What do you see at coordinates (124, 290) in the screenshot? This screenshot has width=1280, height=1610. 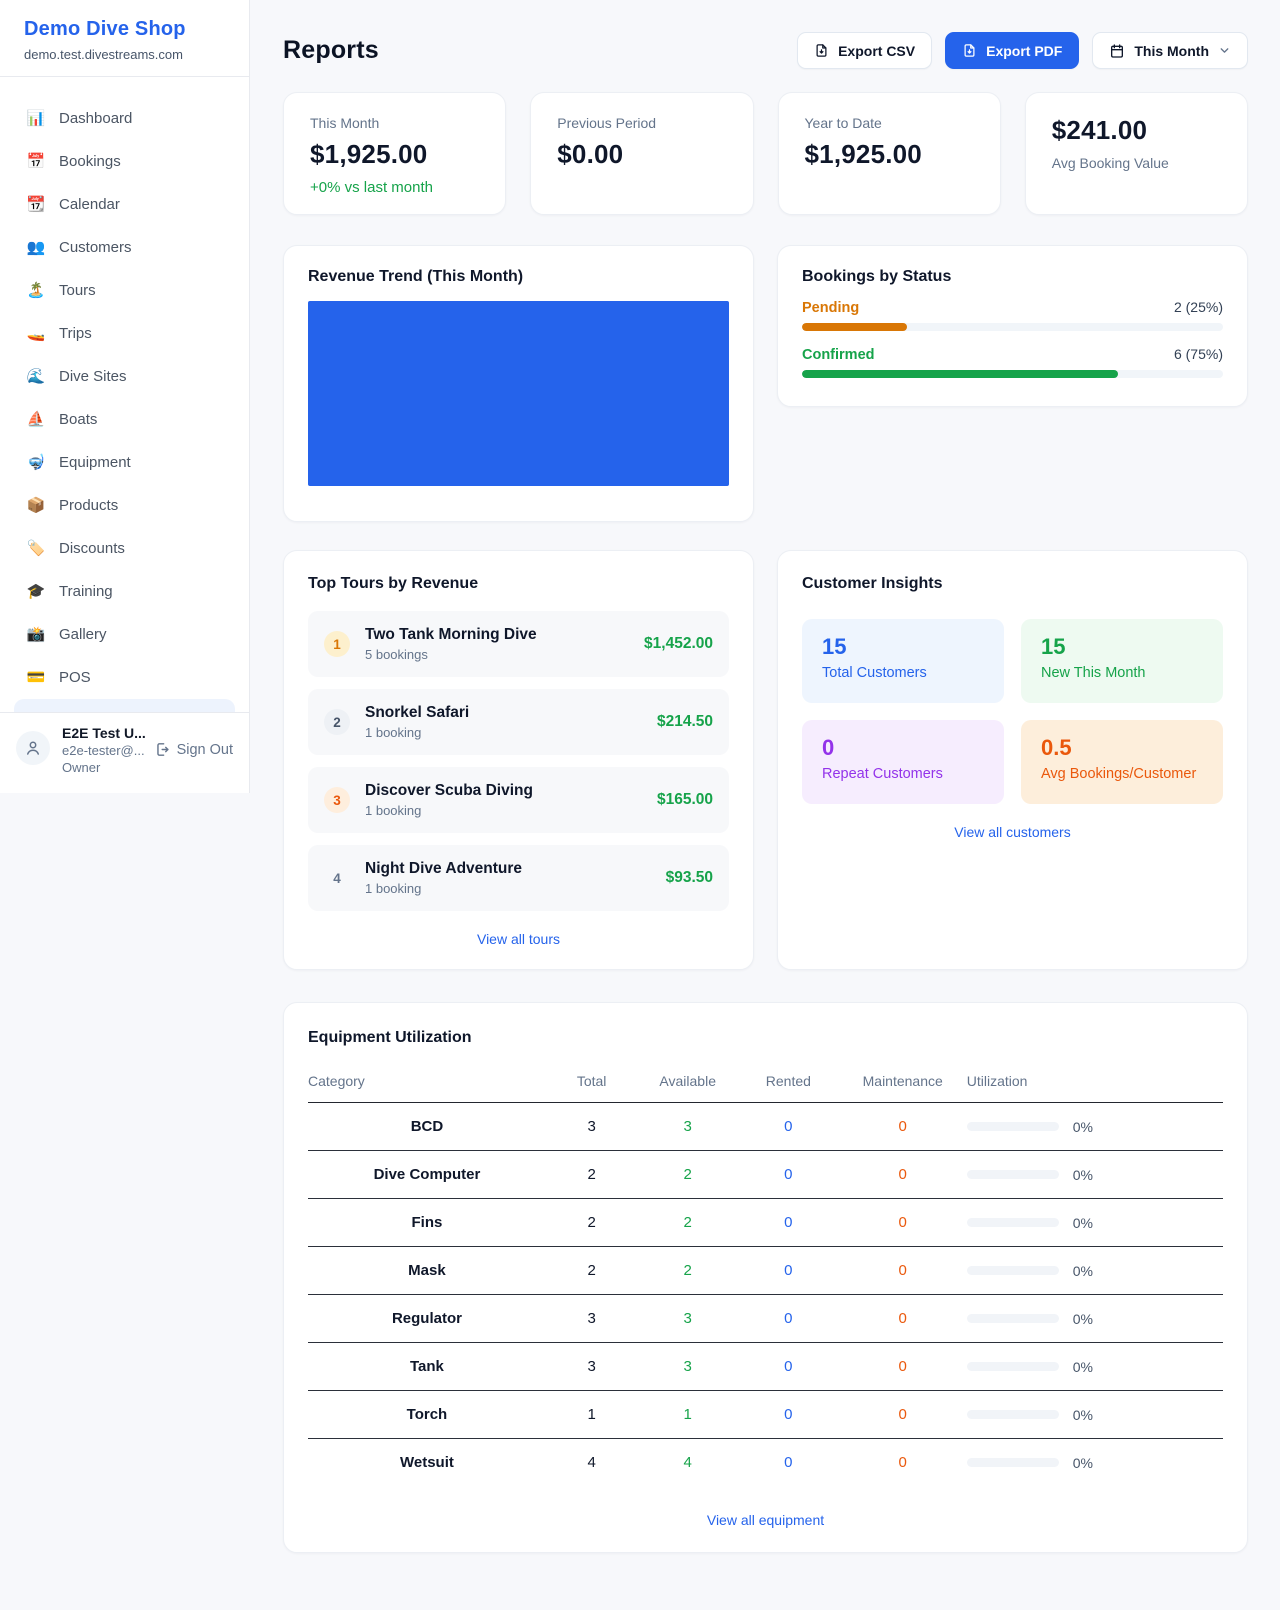 I see `sidebar-item-tours: 🏝️ Tours` at bounding box center [124, 290].